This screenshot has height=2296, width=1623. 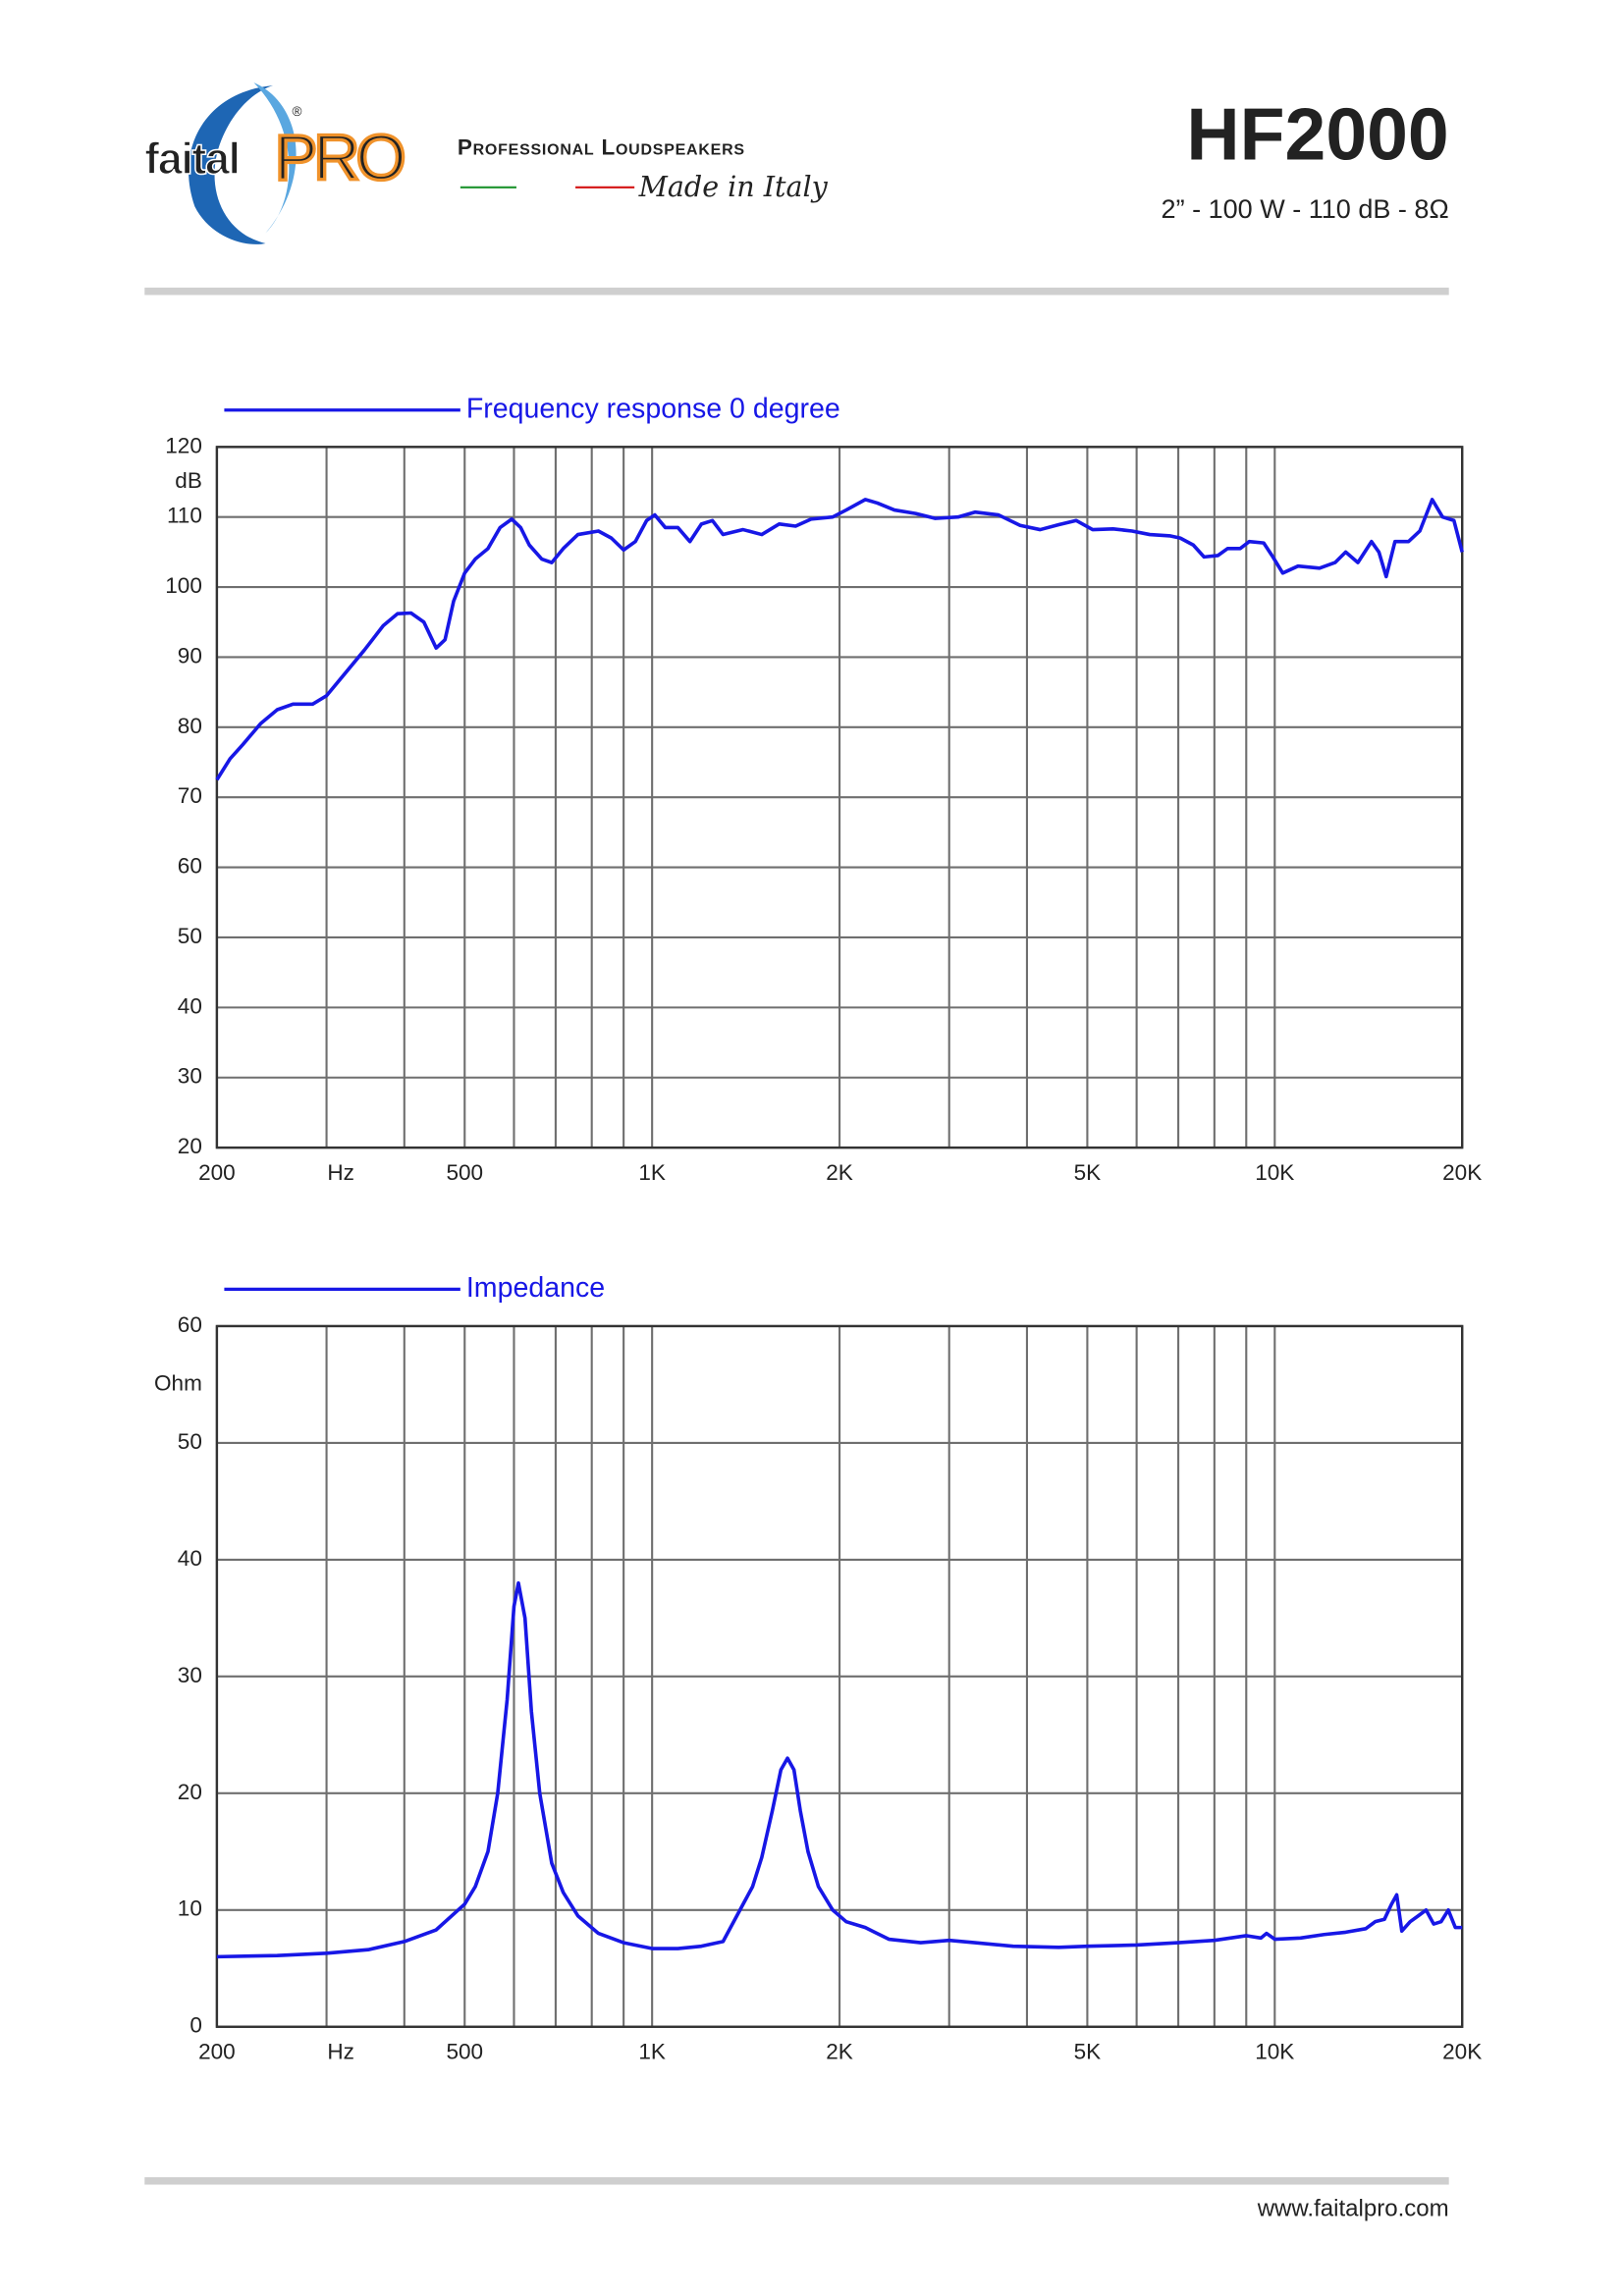 I want to click on y-tick-label: 80, so click(x=190, y=726).